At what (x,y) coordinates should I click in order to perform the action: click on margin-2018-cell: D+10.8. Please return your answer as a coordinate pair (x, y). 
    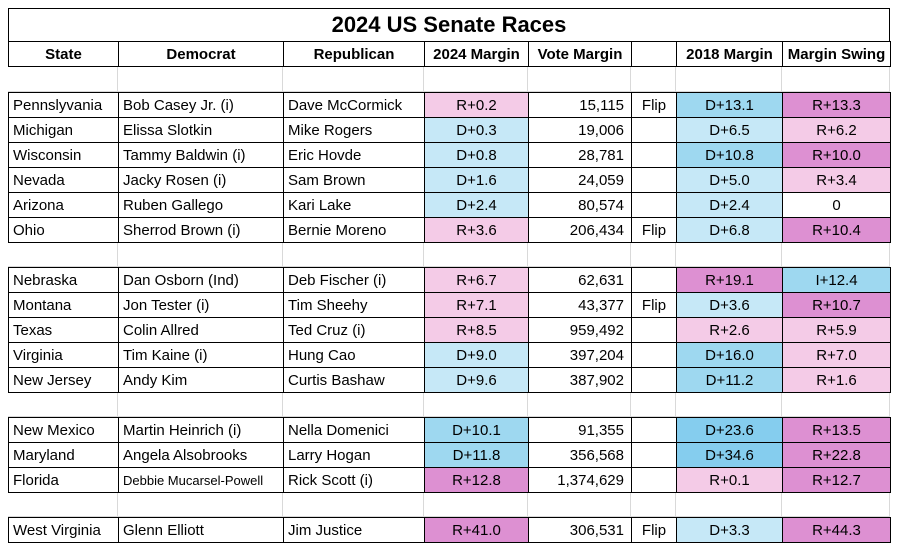
    Looking at the image, I should click on (729, 155).